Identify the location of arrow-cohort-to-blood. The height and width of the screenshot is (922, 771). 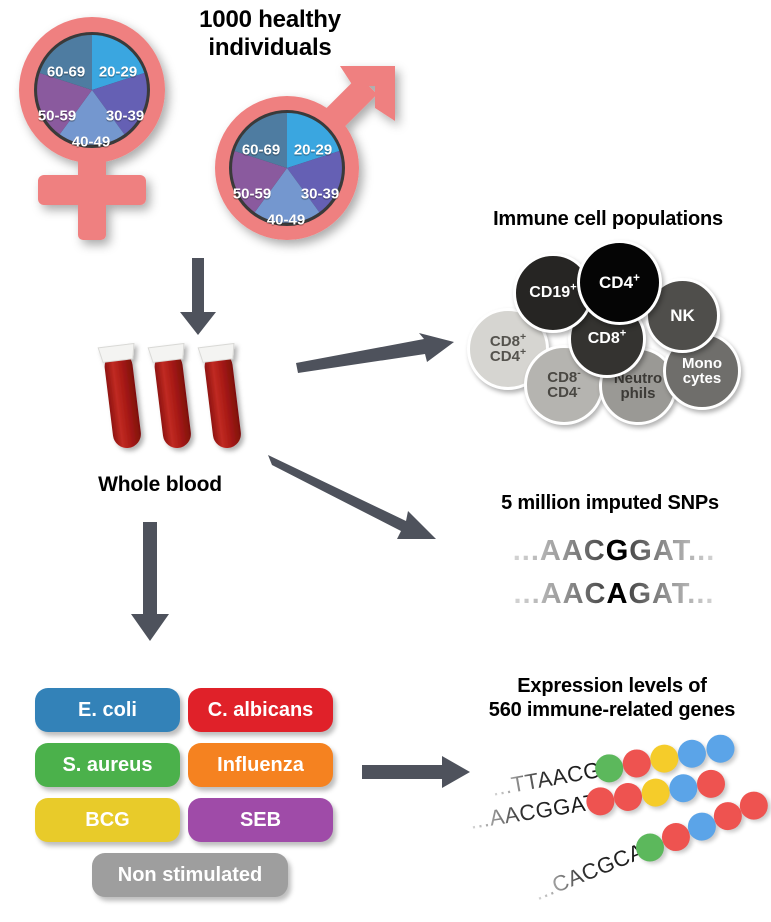
(198, 297).